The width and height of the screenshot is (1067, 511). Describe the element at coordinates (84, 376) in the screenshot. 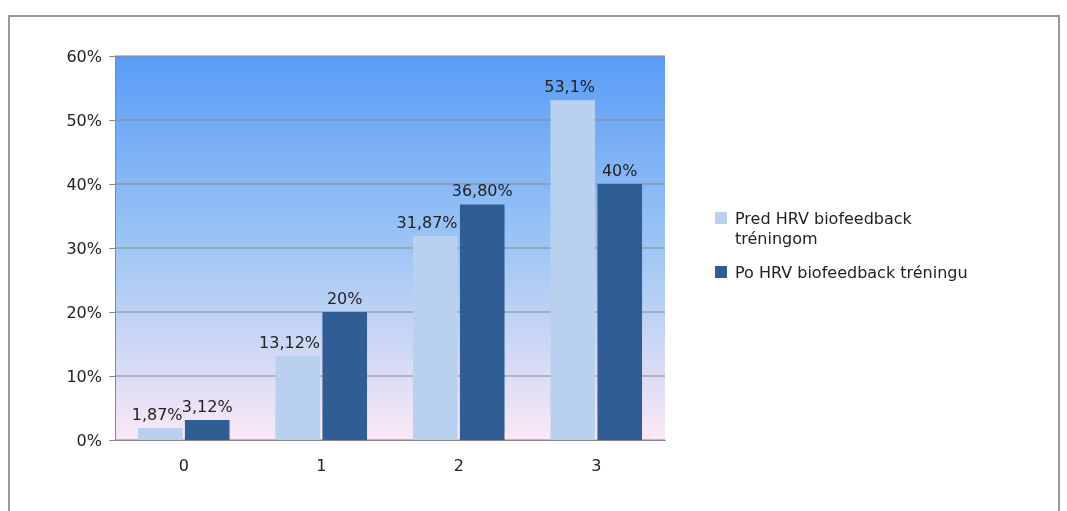

I see `y-tick-label: 10%` at that location.